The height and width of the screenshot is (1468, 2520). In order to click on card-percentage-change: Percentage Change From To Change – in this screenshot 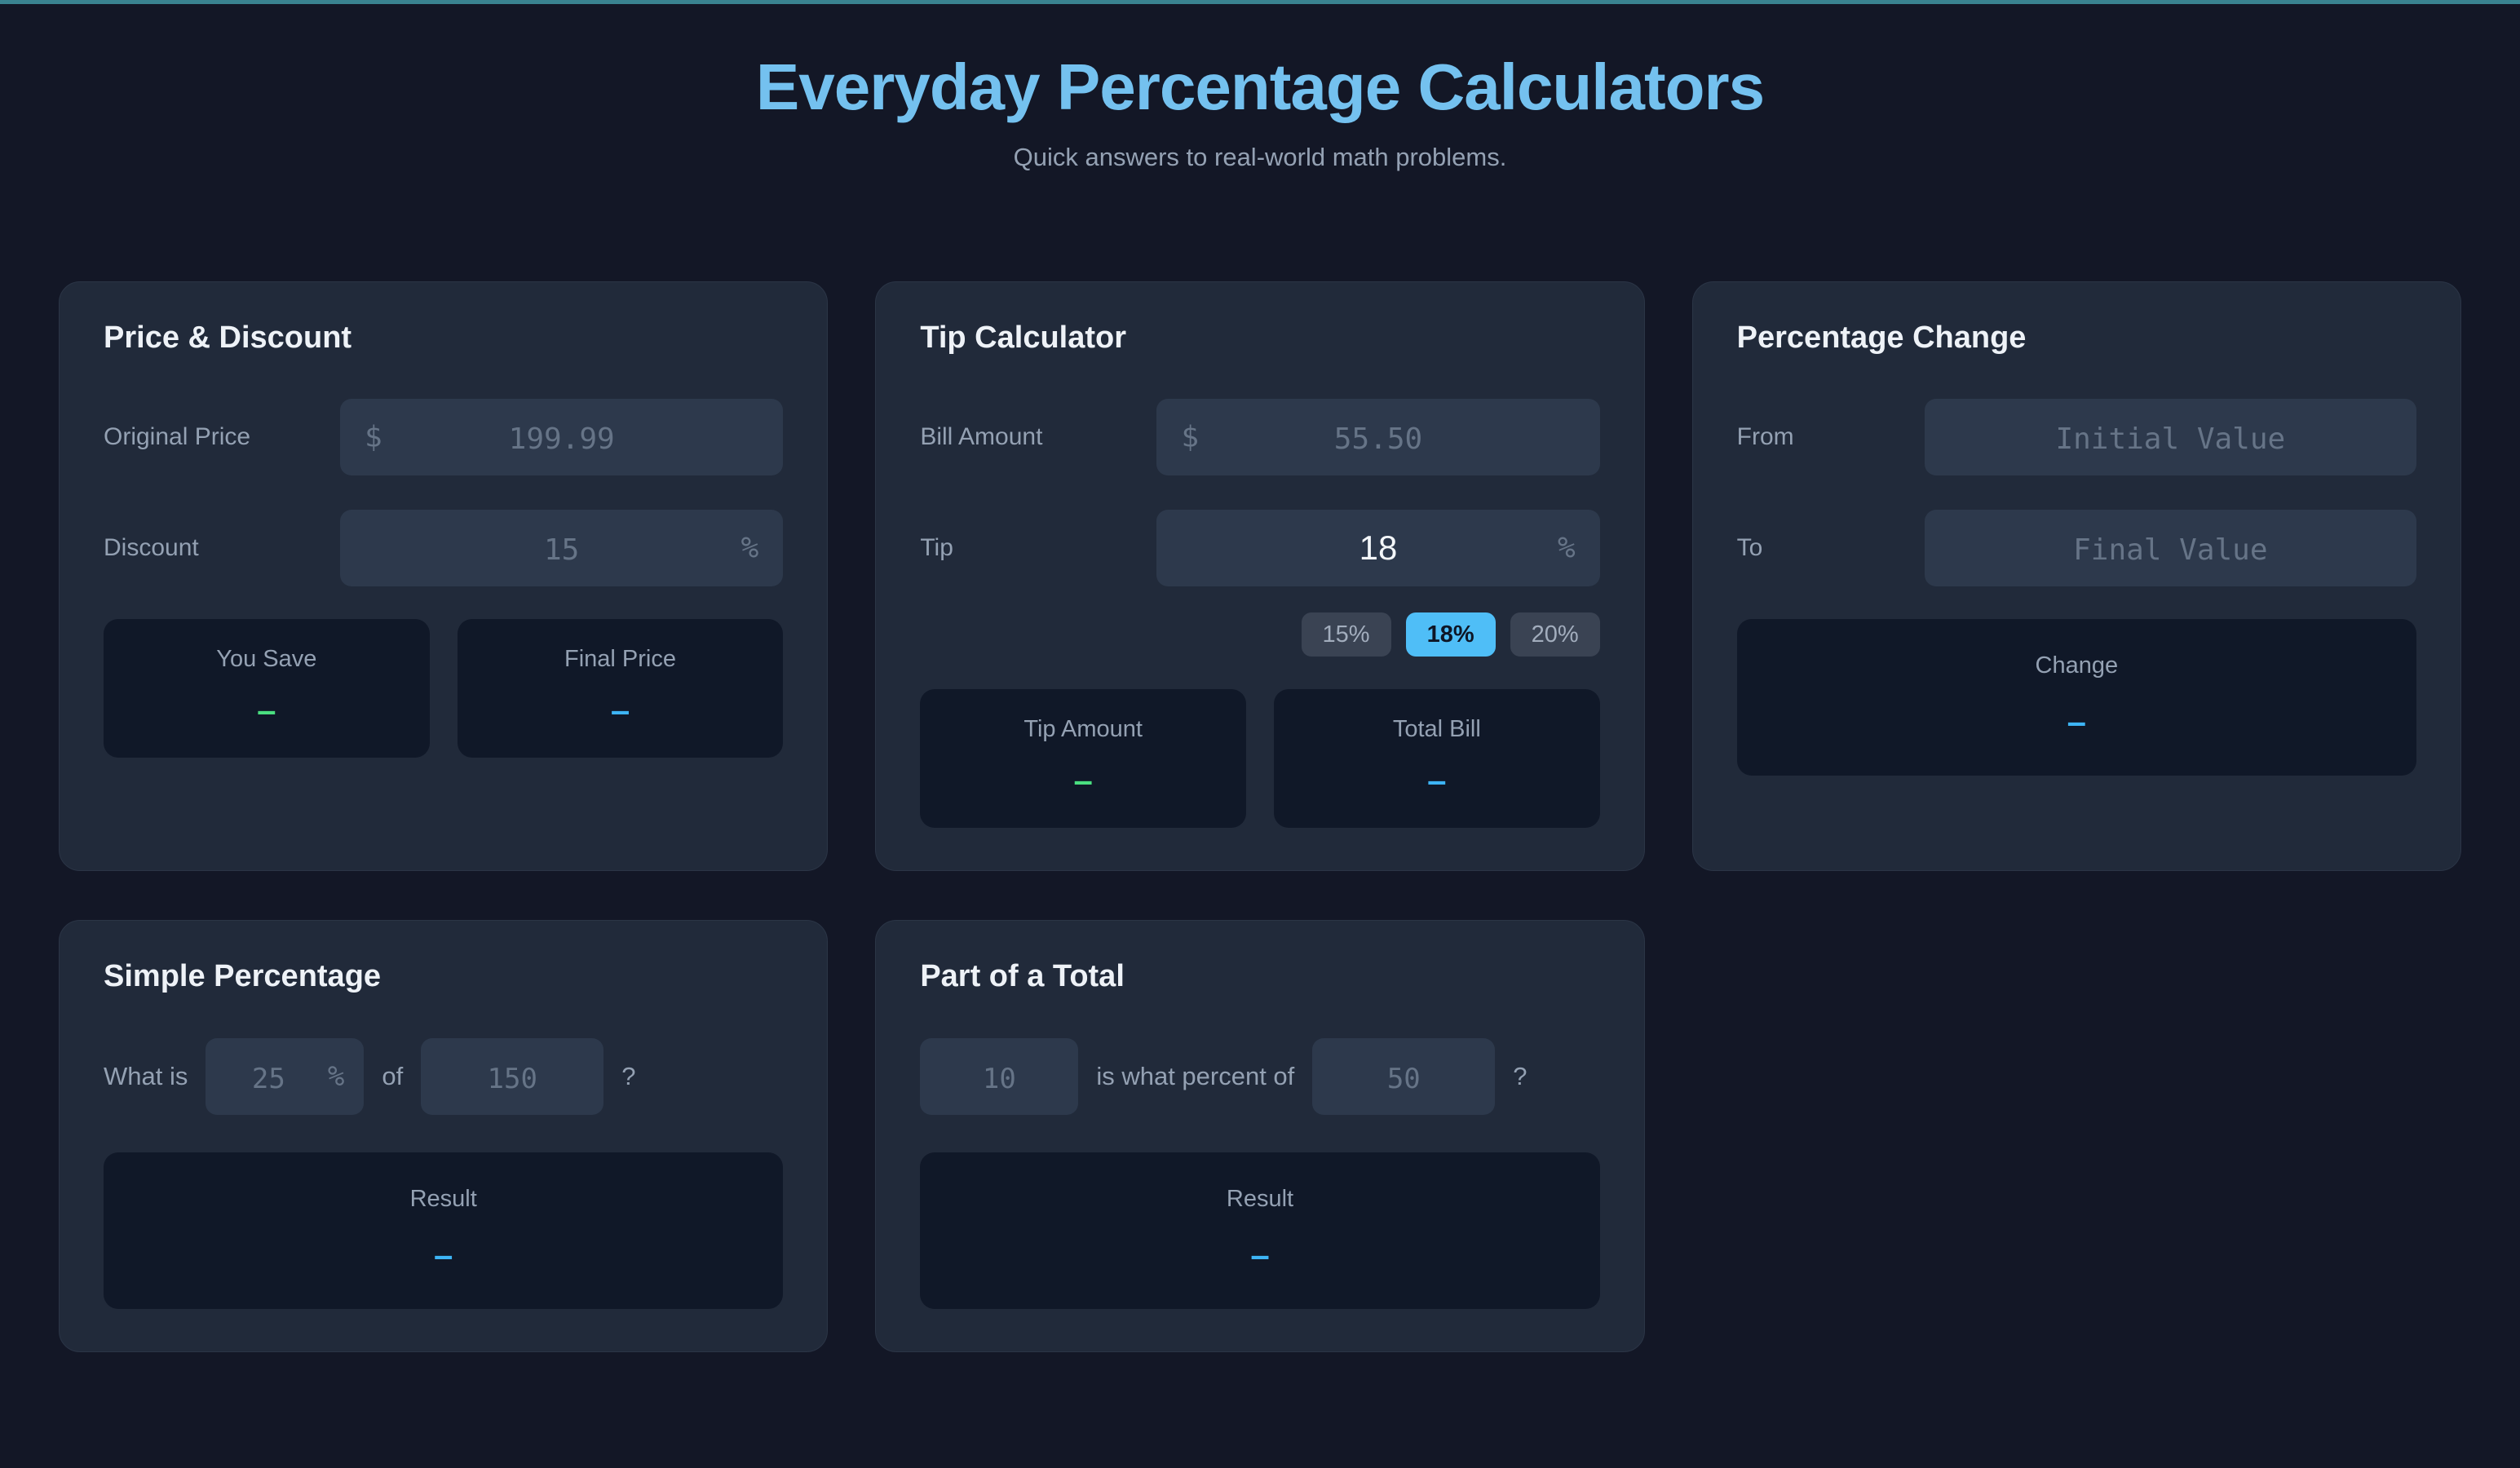, I will do `click(2076, 576)`.